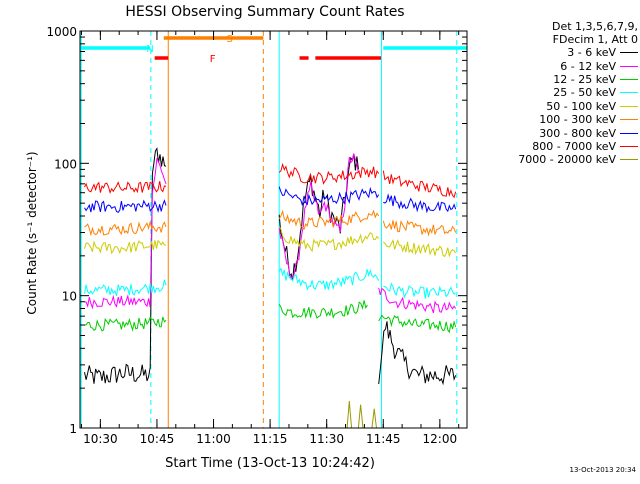 The height and width of the screenshot is (484, 640). I want to click on legend-entry-5: 100 - 300 keV, so click(555, 119).